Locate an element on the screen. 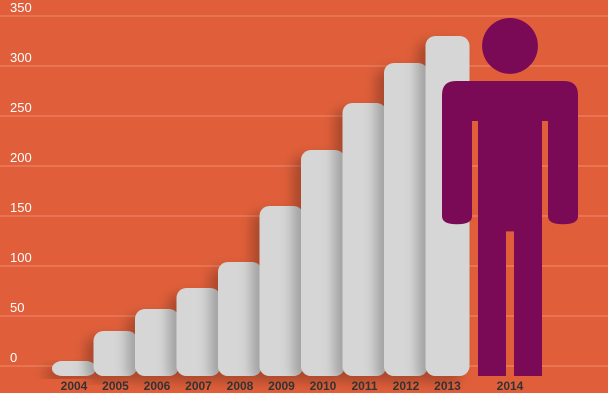 The width and height of the screenshot is (608, 393). y-tick-label: 200 is located at coordinates (21, 157).